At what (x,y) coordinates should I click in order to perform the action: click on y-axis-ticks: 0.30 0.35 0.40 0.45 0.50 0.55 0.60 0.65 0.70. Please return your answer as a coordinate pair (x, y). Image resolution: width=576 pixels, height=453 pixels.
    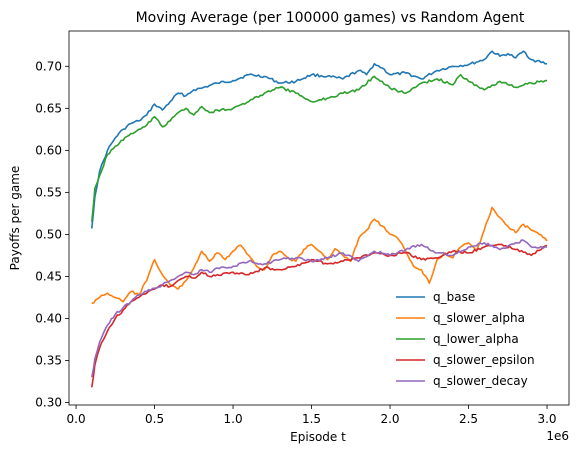
    Looking at the image, I should click on (52, 234).